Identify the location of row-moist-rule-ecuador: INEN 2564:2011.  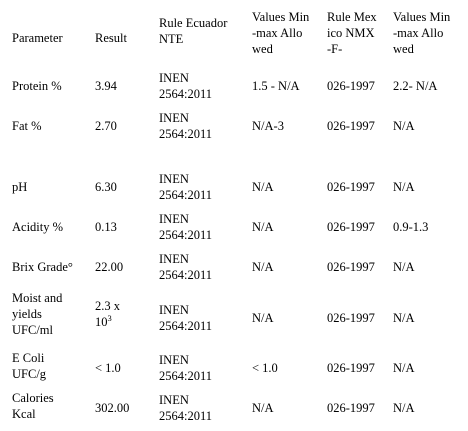
(186, 318).